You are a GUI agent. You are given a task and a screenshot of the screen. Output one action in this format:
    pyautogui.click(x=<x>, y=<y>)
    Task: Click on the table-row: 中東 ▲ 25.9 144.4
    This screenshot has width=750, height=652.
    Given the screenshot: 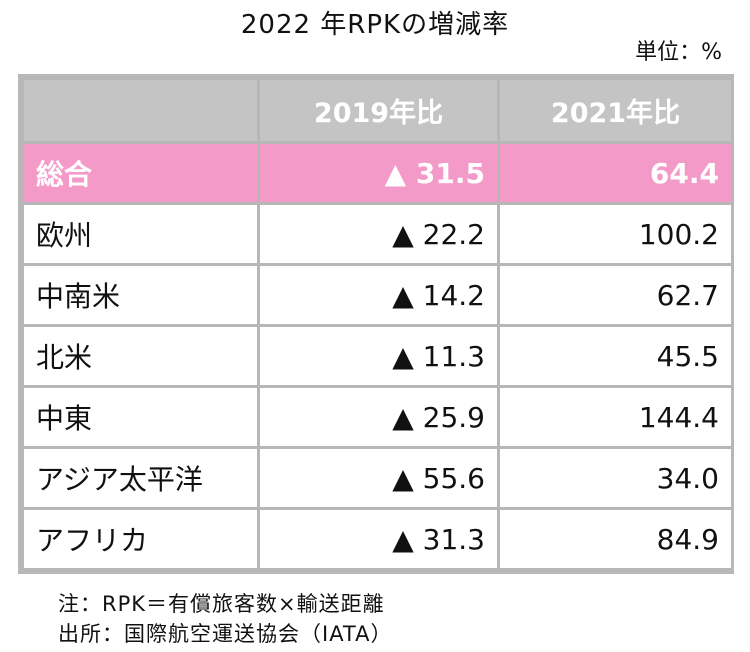 What is the action you would take?
    pyautogui.click(x=377, y=417)
    